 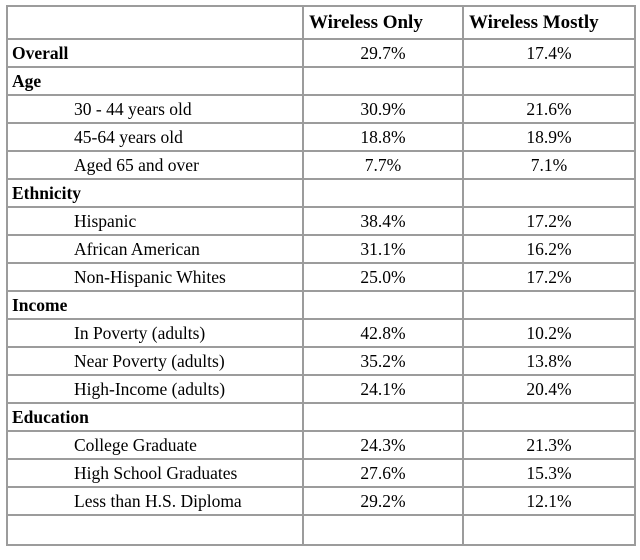 I want to click on table-row: Income, so click(x=321, y=305).